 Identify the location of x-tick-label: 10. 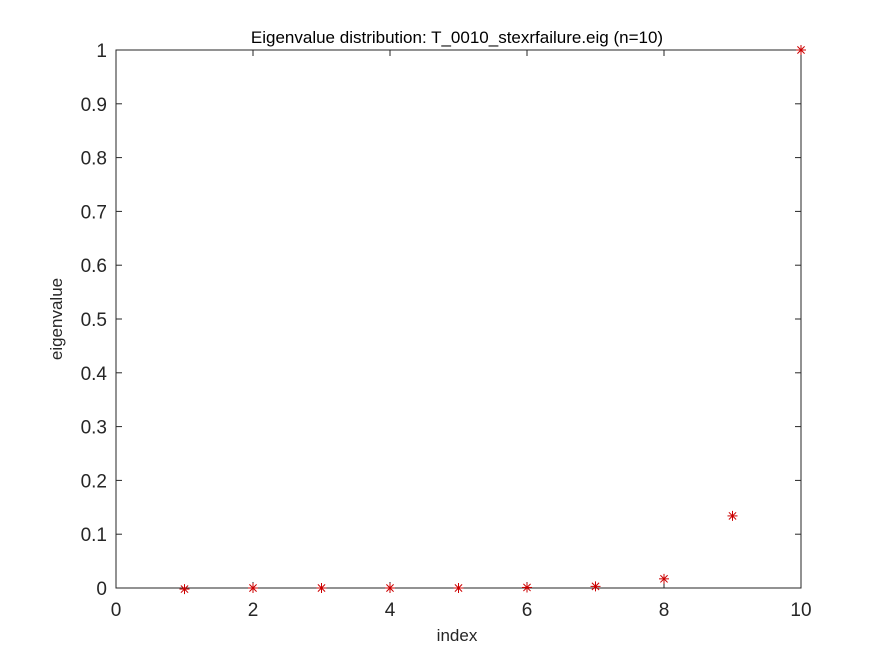
(800, 610).